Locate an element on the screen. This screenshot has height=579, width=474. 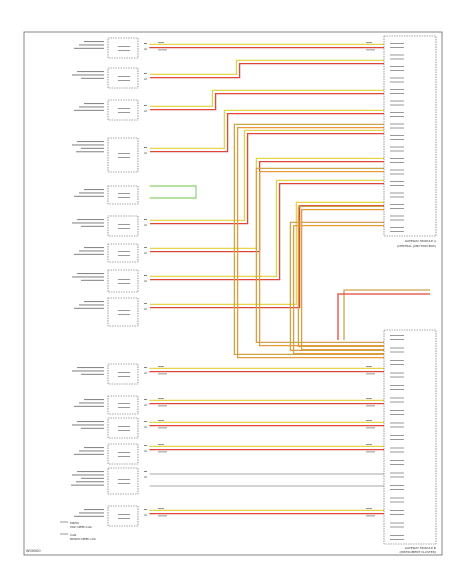
footer-code: W00000 is located at coordinates (33, 551).